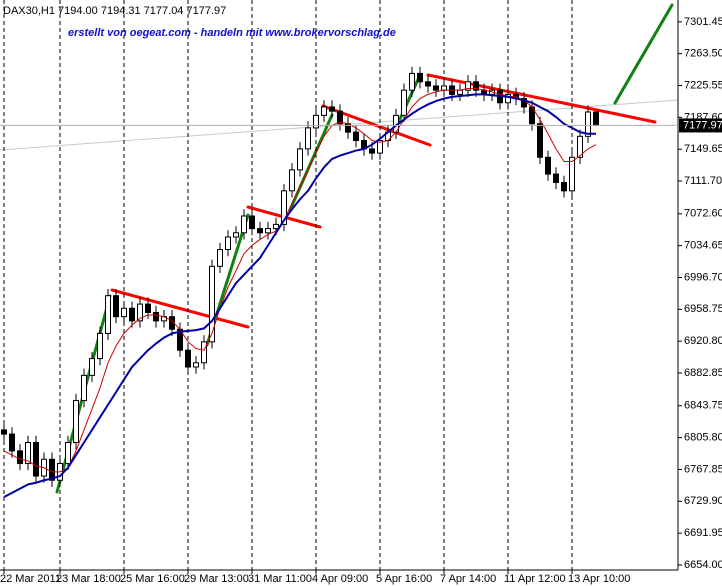  Describe the element at coordinates (404, 579) in the screenshot. I see `x-tick-label: 5 Apr 16:00` at that location.